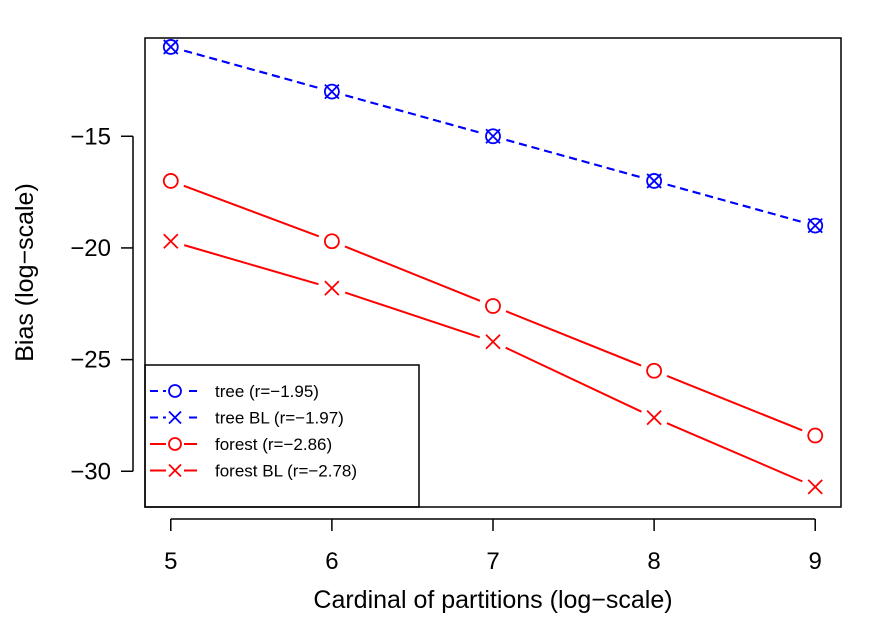 The height and width of the screenshot is (617, 881). What do you see at coordinates (492, 600) in the screenshot?
I see `x-axis-title: Cardinal of partitions (log−scale)` at bounding box center [492, 600].